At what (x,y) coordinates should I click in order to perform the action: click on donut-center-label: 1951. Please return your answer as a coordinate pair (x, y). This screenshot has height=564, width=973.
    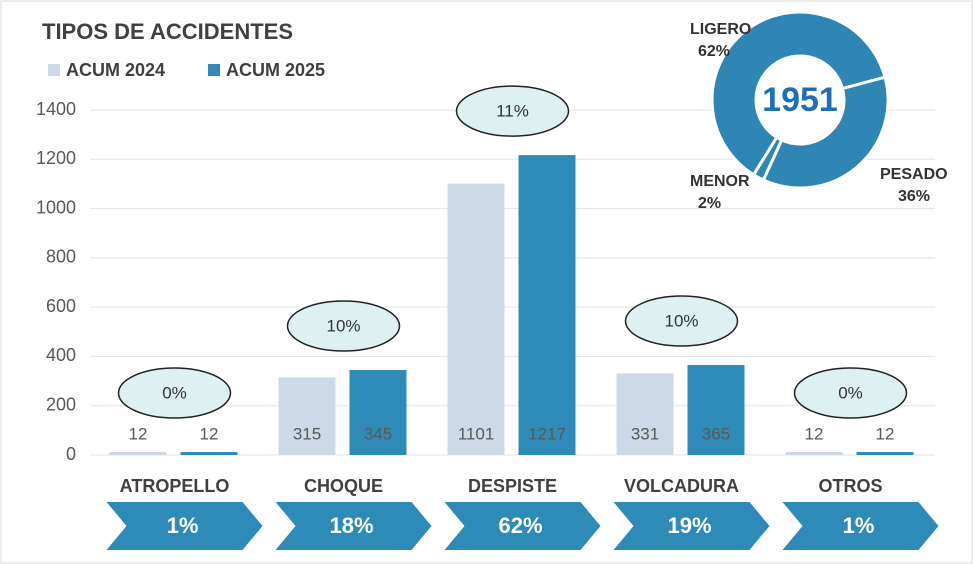
    Looking at the image, I should click on (800, 100).